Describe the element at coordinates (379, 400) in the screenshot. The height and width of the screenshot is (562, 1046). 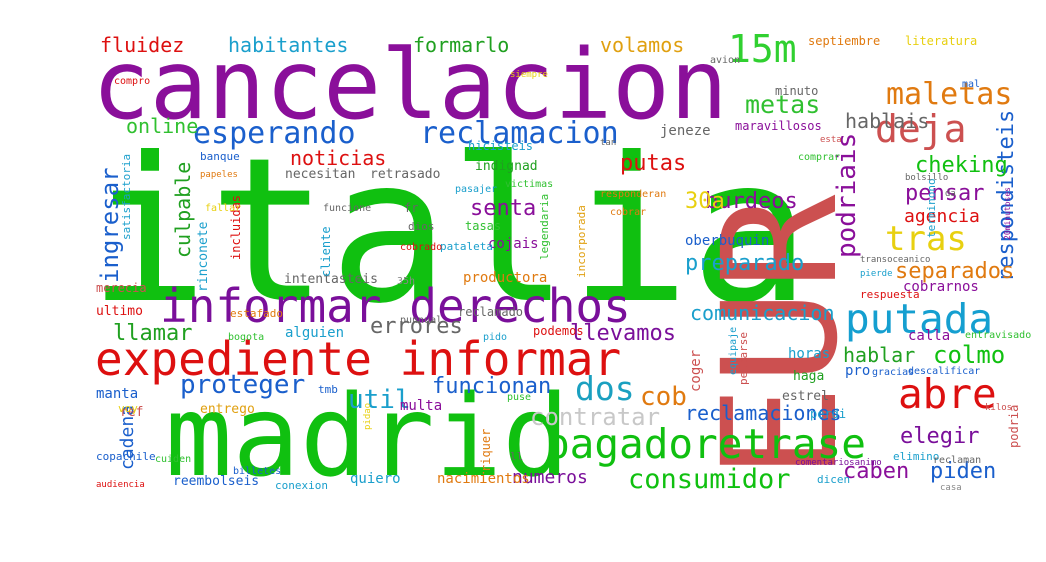
I see `cloud-word: util` at that location.